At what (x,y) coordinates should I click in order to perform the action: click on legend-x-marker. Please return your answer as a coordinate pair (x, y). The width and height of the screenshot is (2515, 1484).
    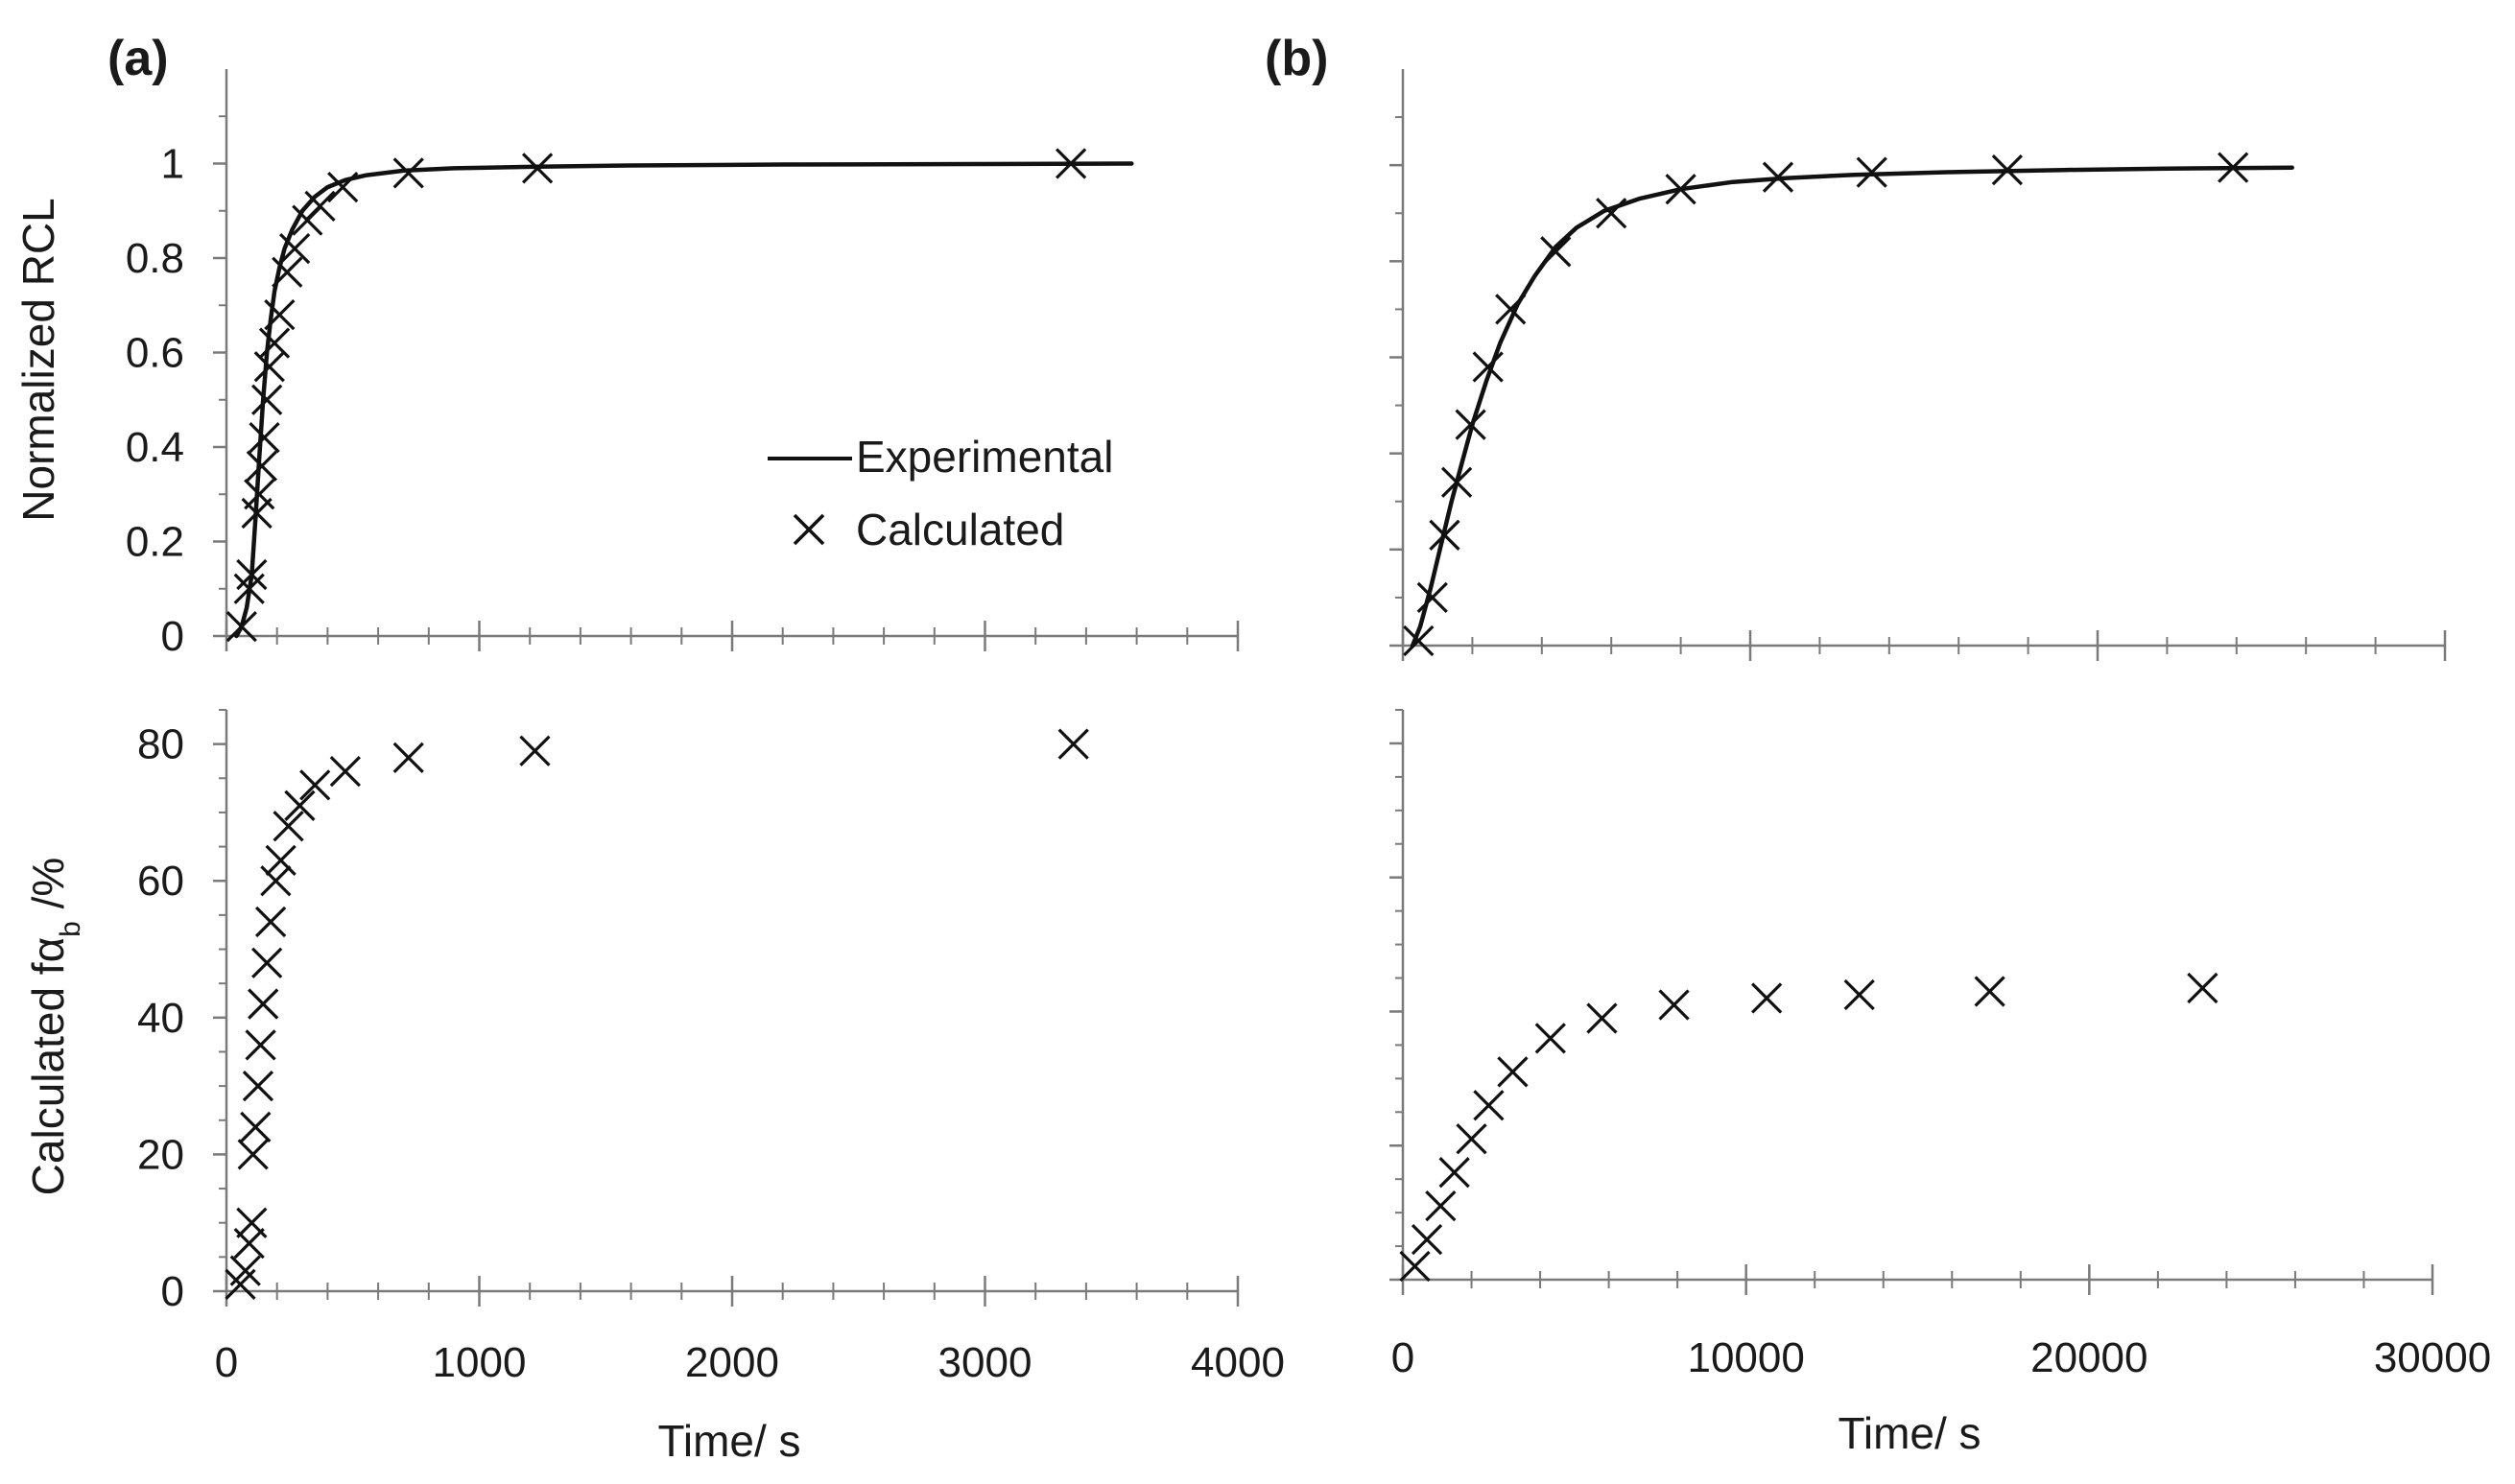
    Looking at the image, I should click on (809, 529).